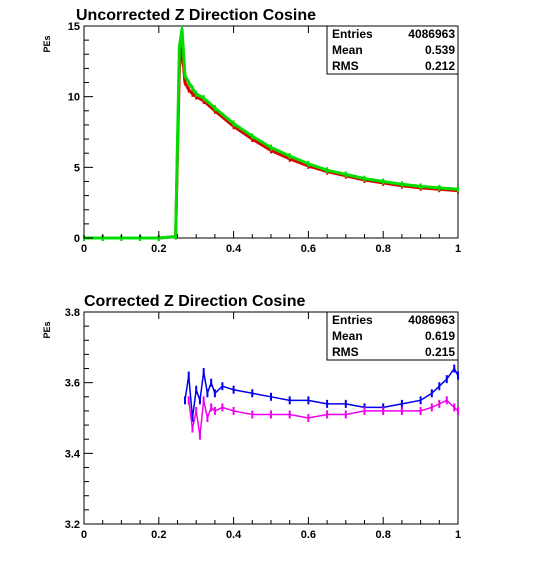 This screenshot has width=546, height=572. I want to click on y-tick-label: 3.2, so click(72, 525).